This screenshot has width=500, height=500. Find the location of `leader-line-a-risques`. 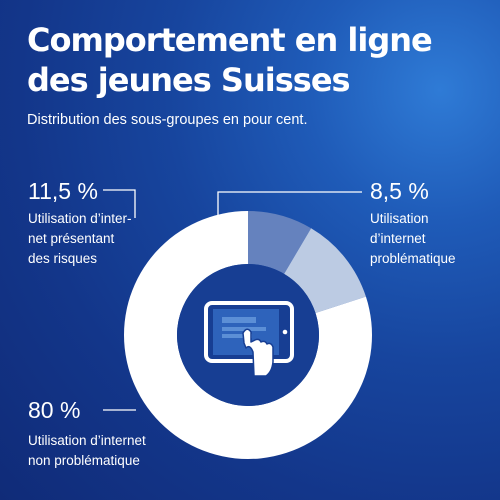

leader-line-a-risques is located at coordinates (119, 203).